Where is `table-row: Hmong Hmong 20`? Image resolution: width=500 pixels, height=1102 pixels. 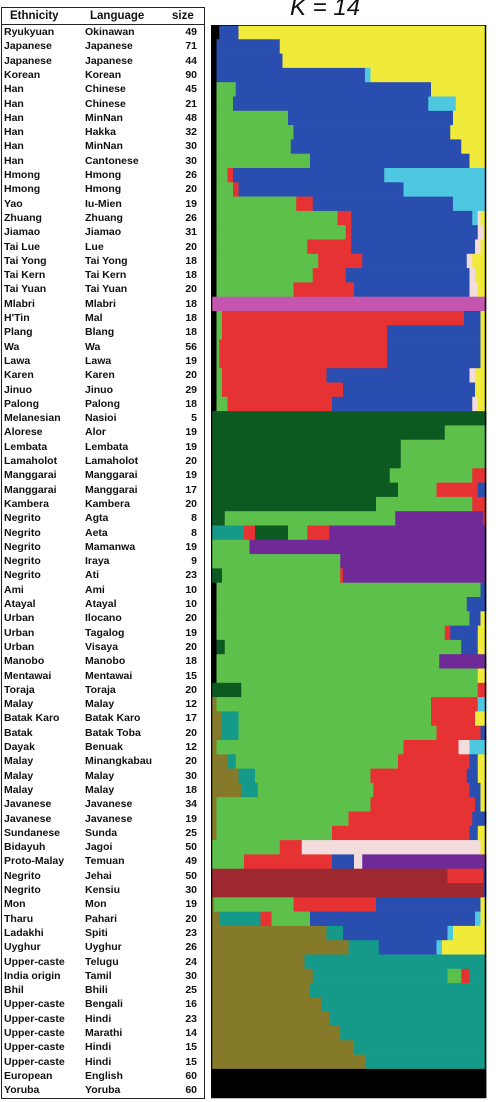 table-row: Hmong Hmong 20 is located at coordinates (103, 189).